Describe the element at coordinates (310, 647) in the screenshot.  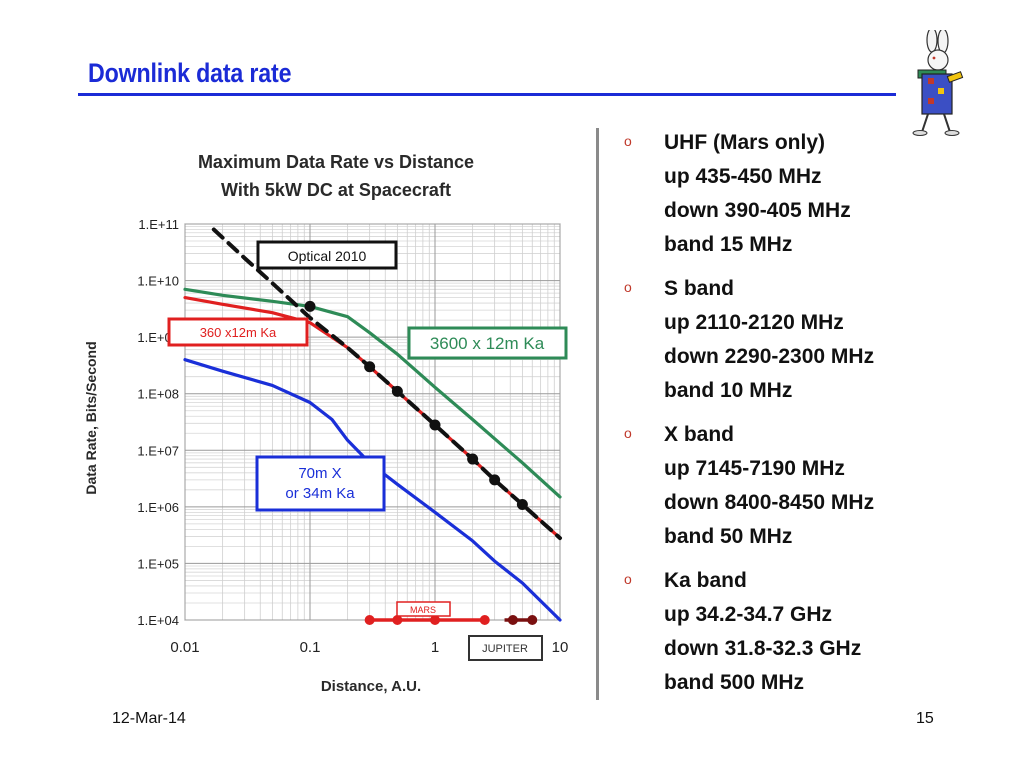
I see `x-tick-label: 0.1` at that location.